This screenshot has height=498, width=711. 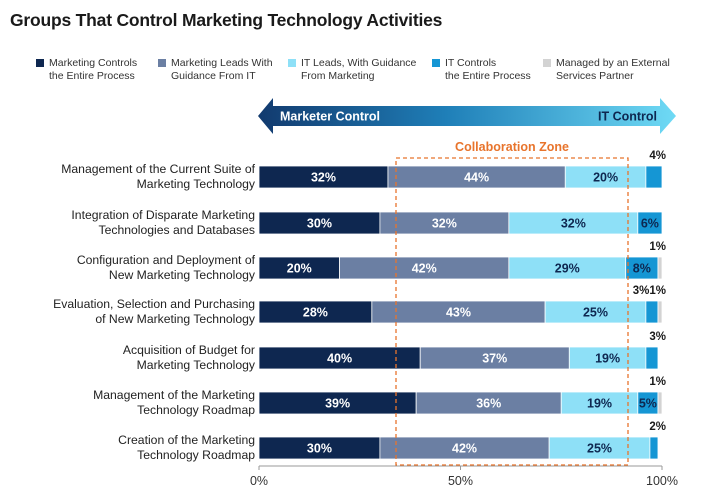 What do you see at coordinates (175, 319) in the screenshot?
I see `category-label-line: of New Marketing Technology` at bounding box center [175, 319].